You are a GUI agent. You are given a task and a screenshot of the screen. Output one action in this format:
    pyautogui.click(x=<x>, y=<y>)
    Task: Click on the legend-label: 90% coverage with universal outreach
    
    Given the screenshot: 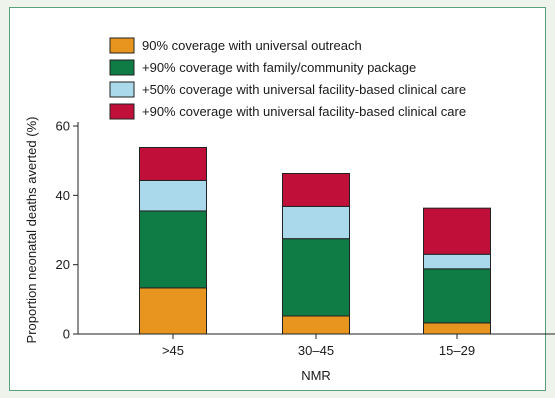 What is the action you would take?
    pyautogui.click(x=252, y=45)
    